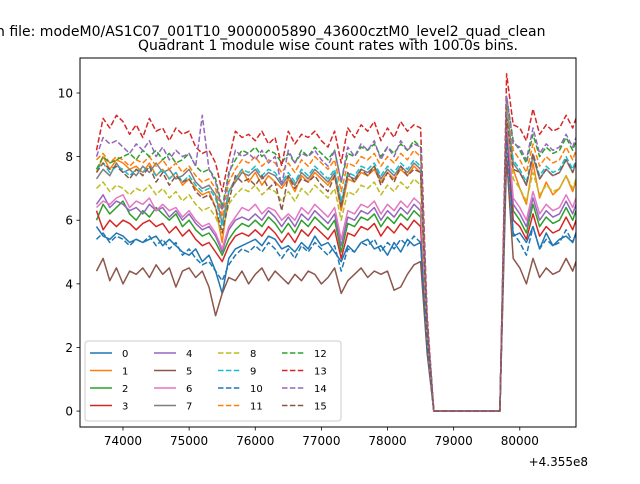 This screenshot has width=640, height=484. I want to click on x-tick-label: 74000, so click(123, 441).